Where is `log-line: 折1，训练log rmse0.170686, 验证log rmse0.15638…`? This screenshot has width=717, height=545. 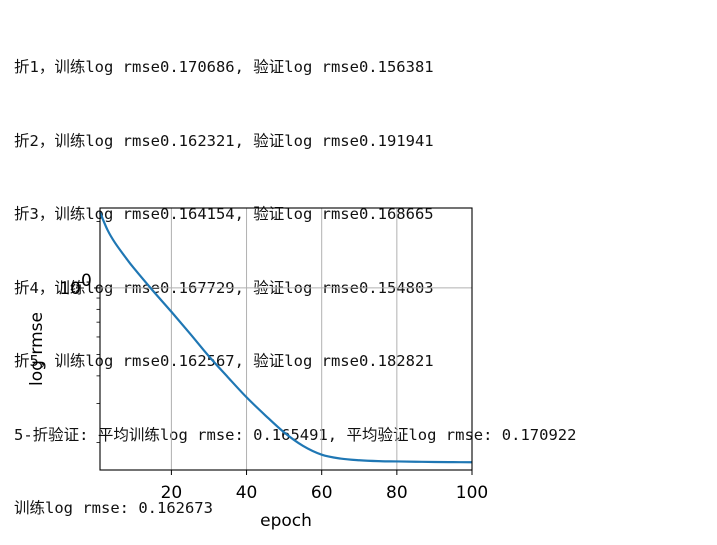
log-line: 折1，训练log rmse0.170686, 验证log rmse0.15638… is located at coordinates (224, 67).